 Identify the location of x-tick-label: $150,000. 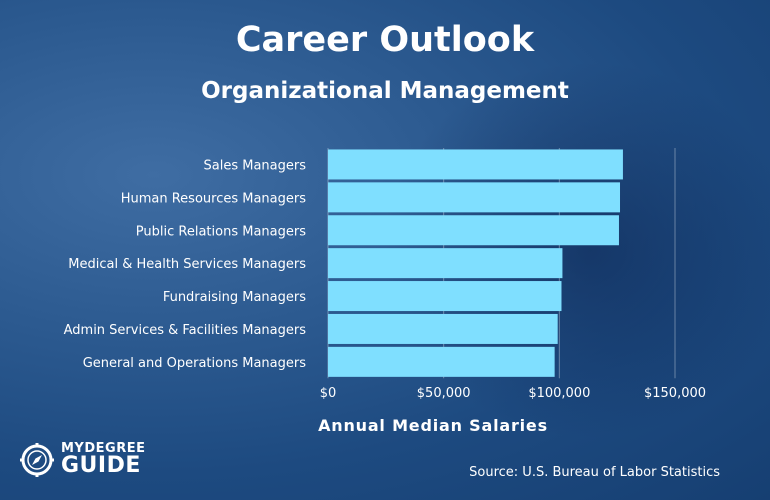
(675, 393).